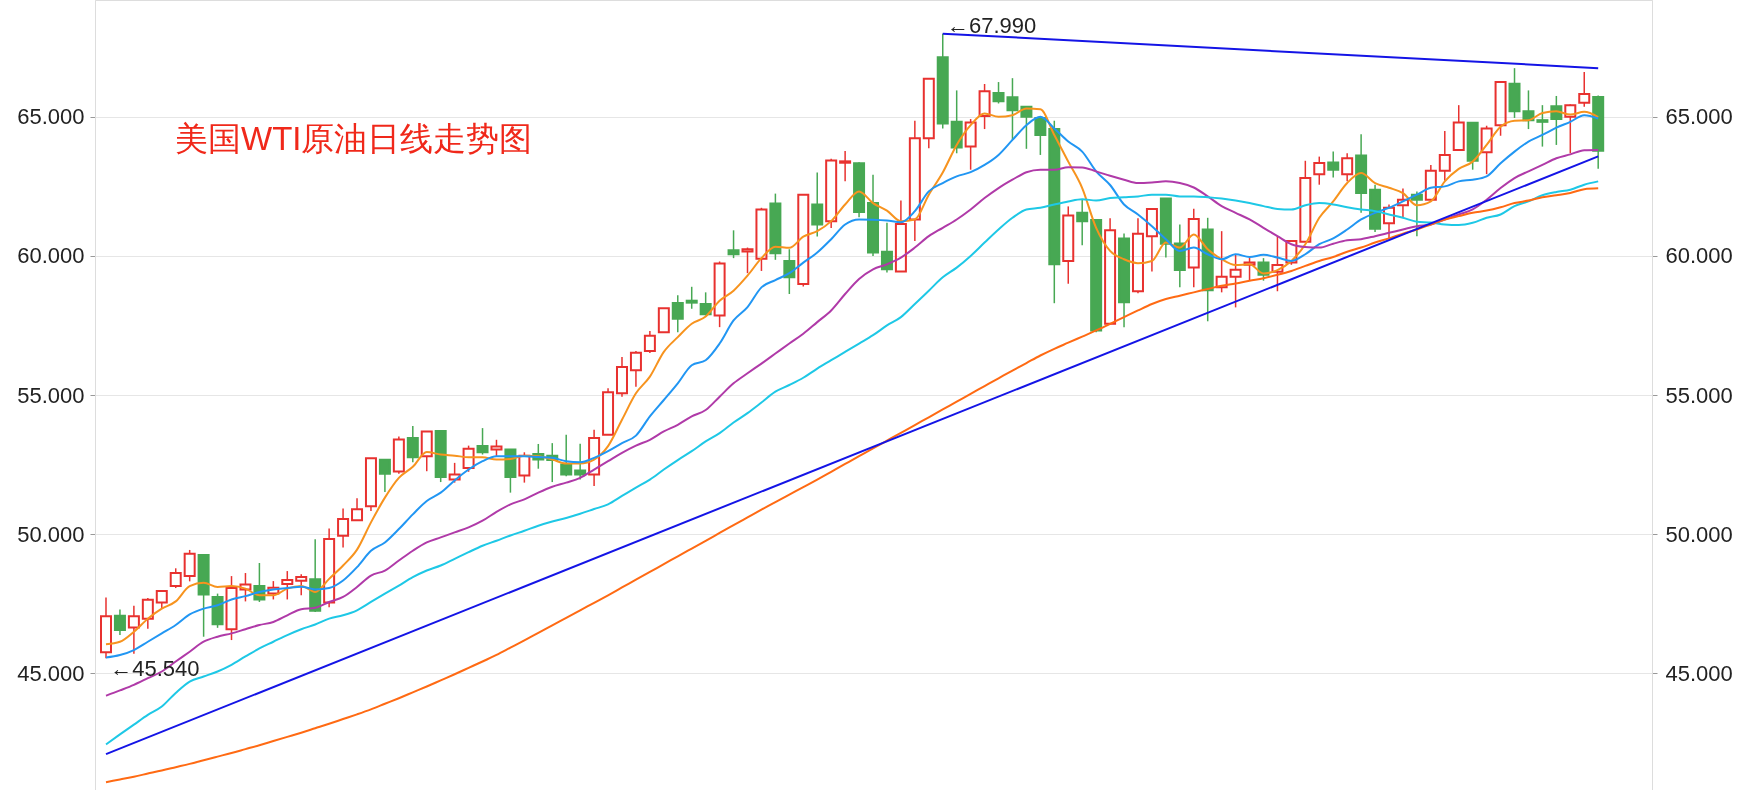  I want to click on y2-tick-label: 50.000, so click(1699, 534).